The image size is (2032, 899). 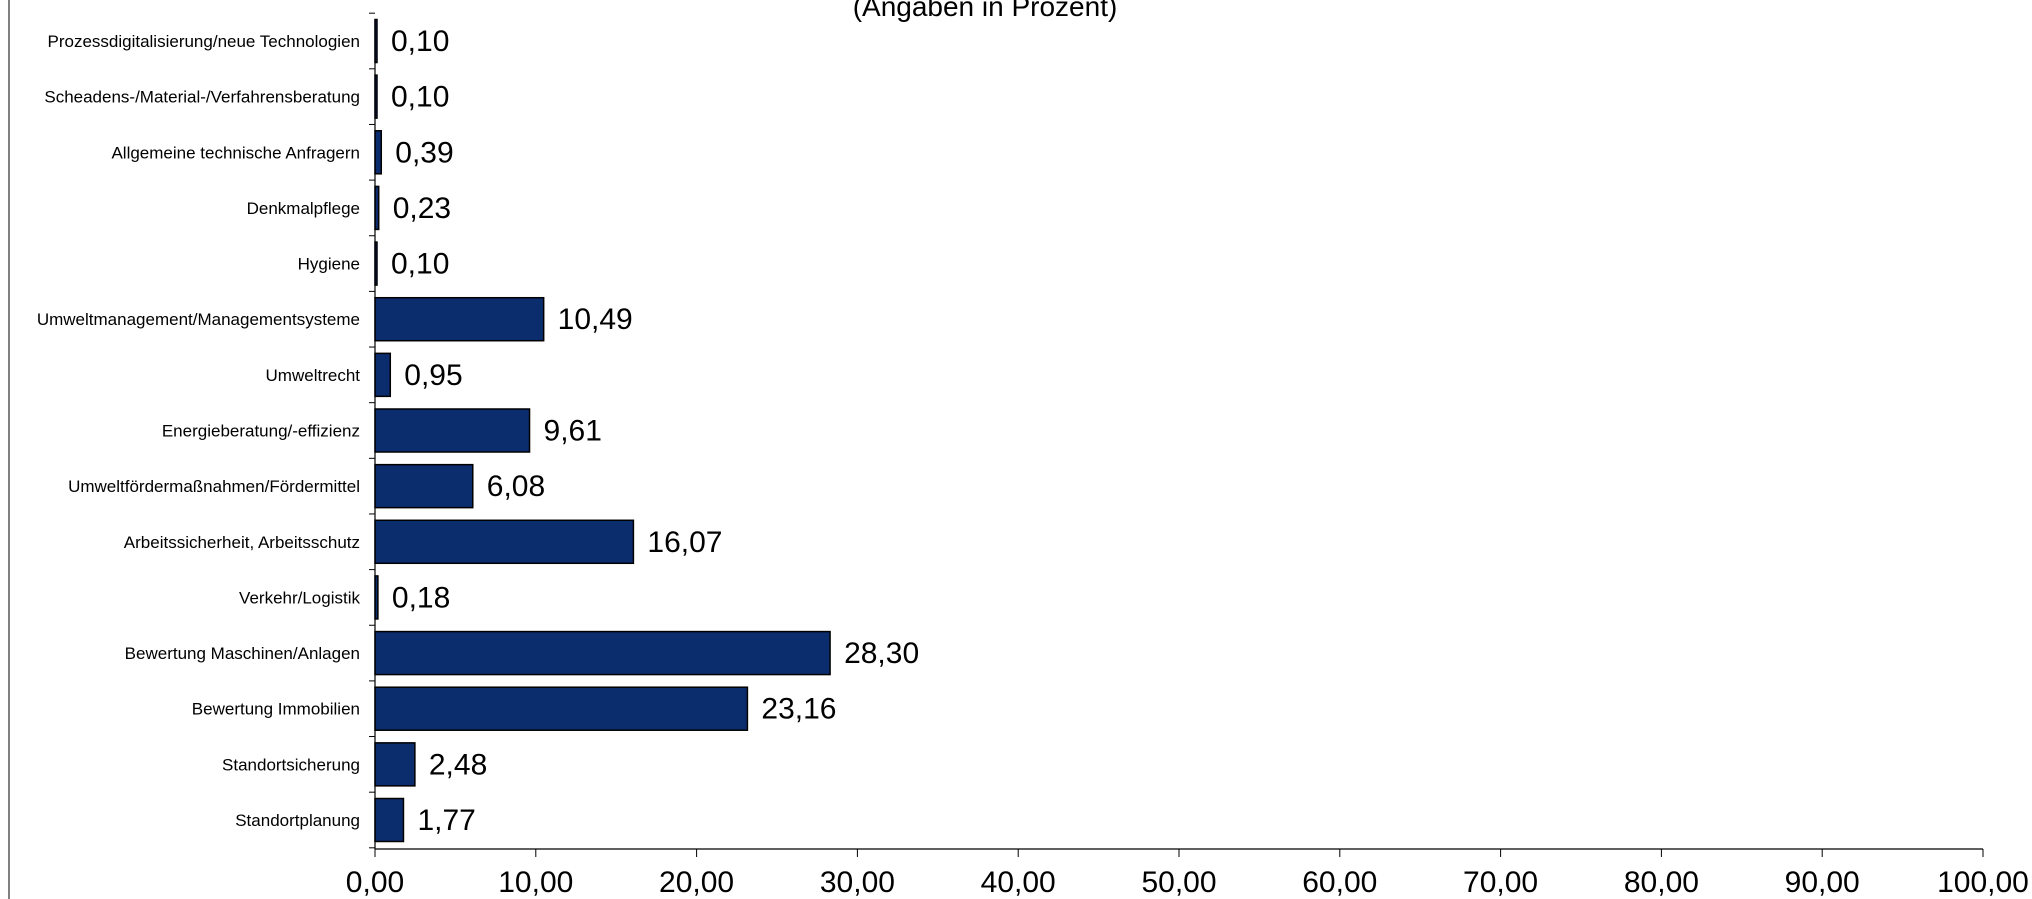 I want to click on x-tick-label: 0,00, so click(x=375, y=882).